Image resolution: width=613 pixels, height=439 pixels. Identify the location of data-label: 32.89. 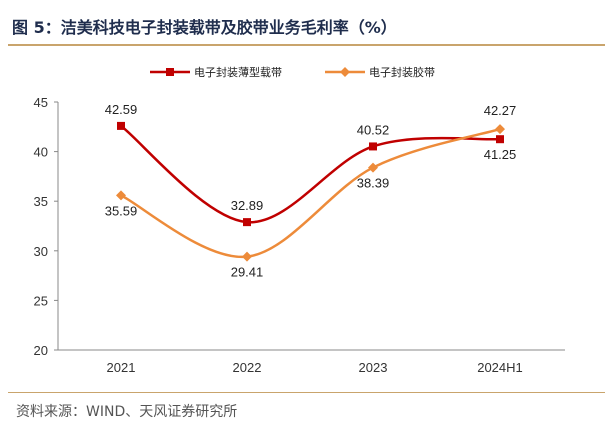
(247, 205).